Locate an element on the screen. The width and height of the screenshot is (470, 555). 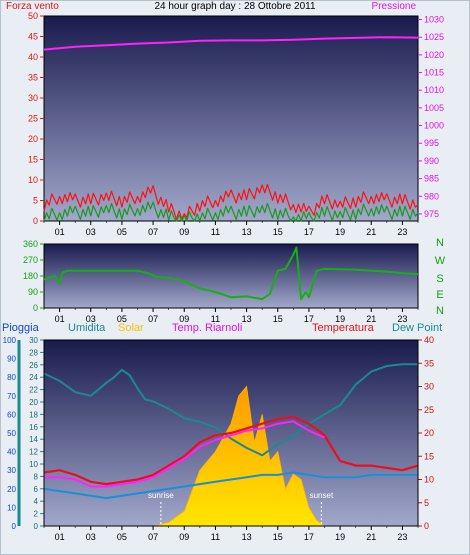
direction-xtick-label: 17 is located at coordinates (309, 319).